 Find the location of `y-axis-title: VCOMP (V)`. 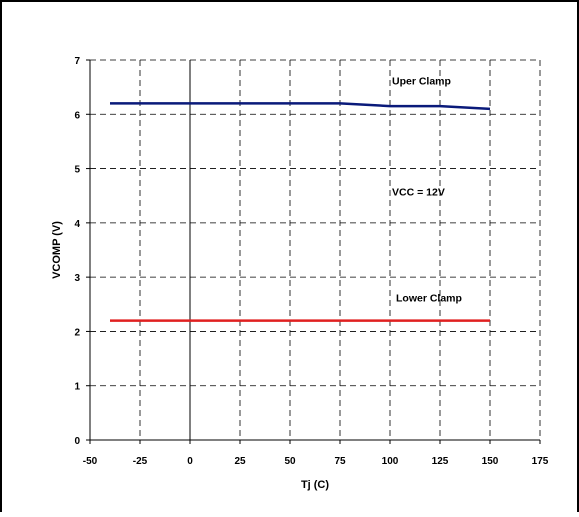

y-axis-title: VCOMP (V) is located at coordinates (57, 250).